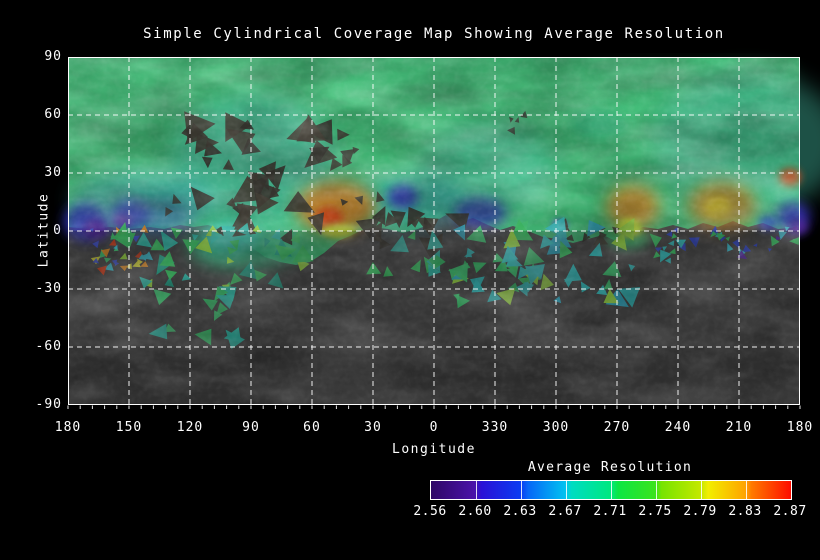  Describe the element at coordinates (678, 427) in the screenshot. I see `x-tick-label: 240` at that location.